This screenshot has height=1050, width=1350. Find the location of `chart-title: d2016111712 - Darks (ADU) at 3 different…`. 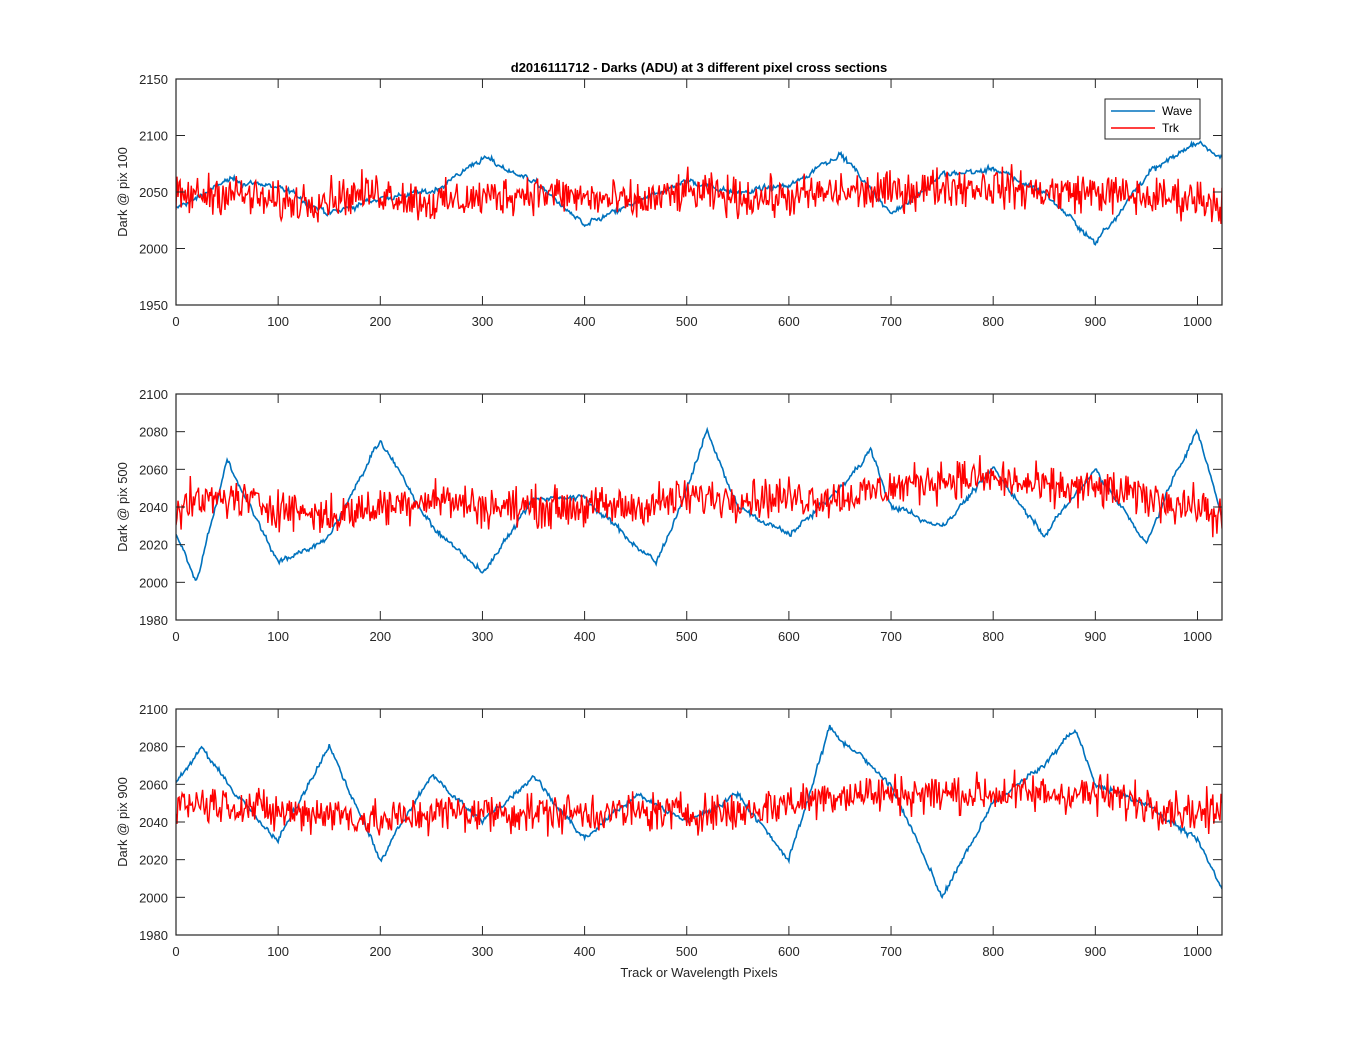

chart-title: d2016111712 - Darks (ADU) at 3 different… is located at coordinates (699, 67).